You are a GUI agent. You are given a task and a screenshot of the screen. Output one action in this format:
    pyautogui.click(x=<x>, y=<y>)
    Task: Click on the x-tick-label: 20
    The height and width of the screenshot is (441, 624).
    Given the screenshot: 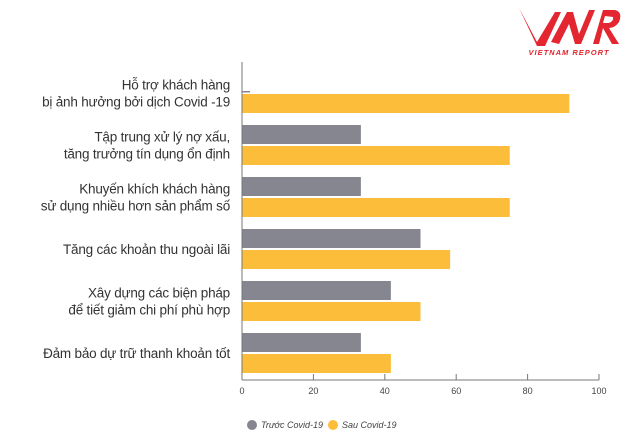 What is the action you would take?
    pyautogui.click(x=313, y=391)
    